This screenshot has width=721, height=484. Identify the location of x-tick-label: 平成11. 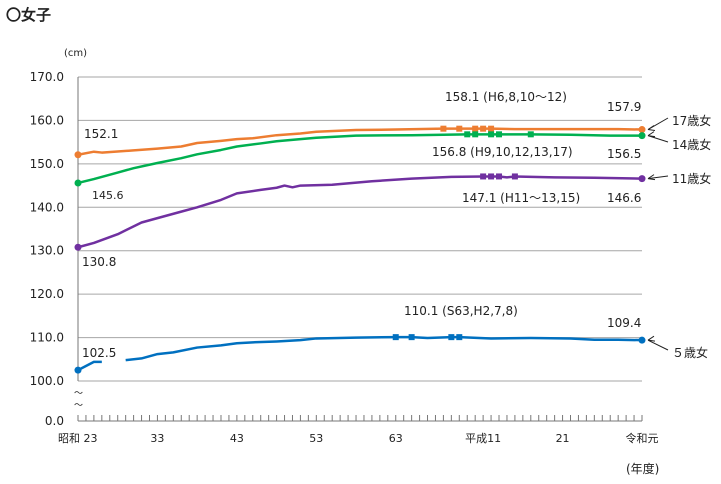
(483, 438).